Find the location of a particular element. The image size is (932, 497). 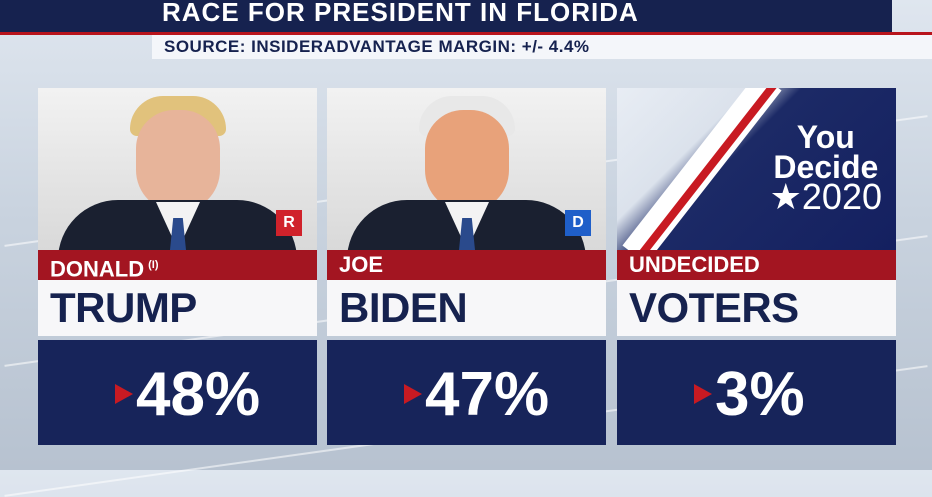

first-name-text: DONALD is located at coordinates (97, 269).